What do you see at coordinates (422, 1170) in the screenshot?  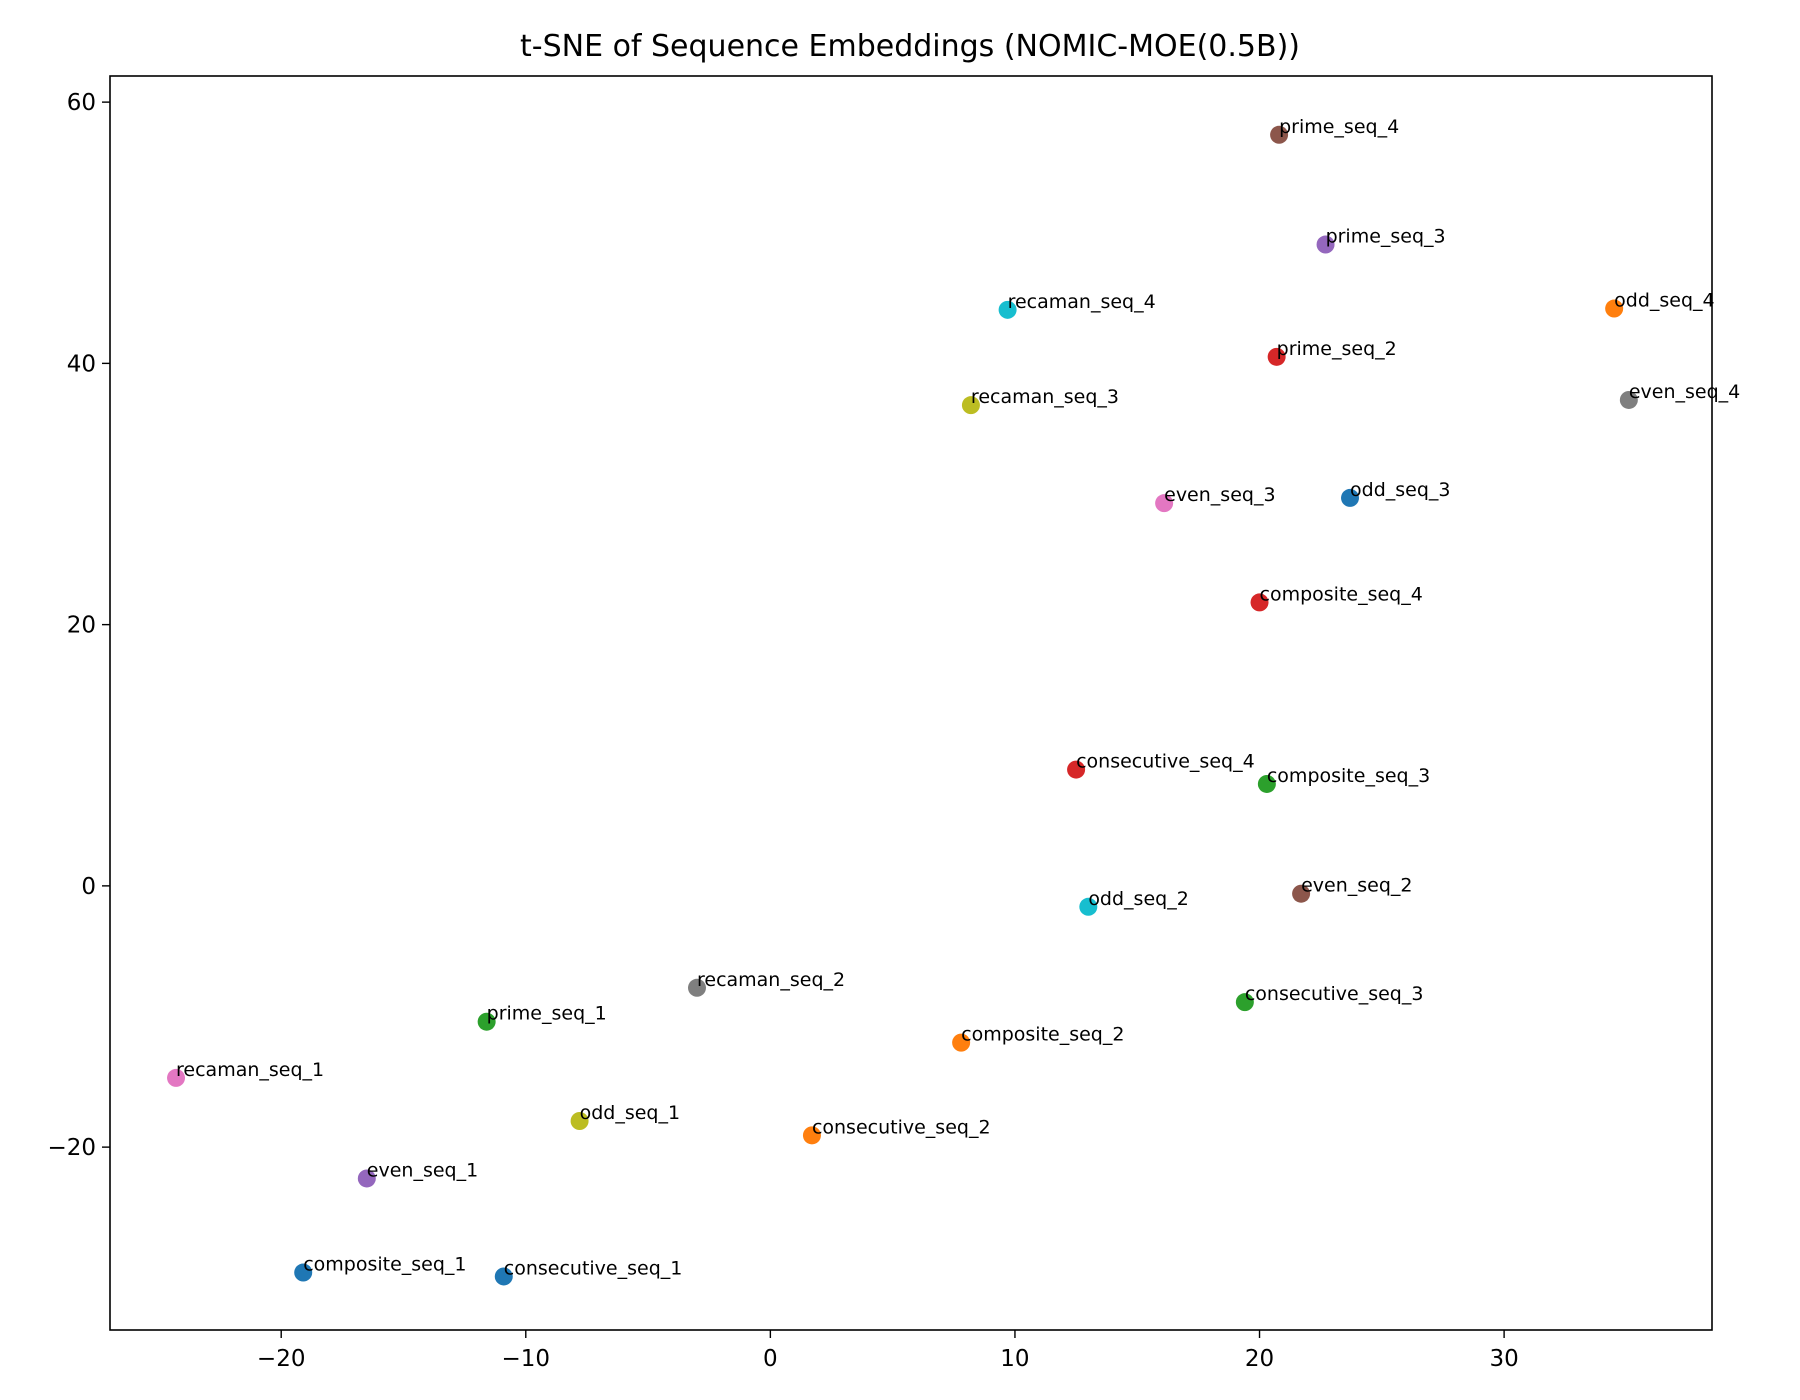 I see `point-label: even_seq_1` at bounding box center [422, 1170].